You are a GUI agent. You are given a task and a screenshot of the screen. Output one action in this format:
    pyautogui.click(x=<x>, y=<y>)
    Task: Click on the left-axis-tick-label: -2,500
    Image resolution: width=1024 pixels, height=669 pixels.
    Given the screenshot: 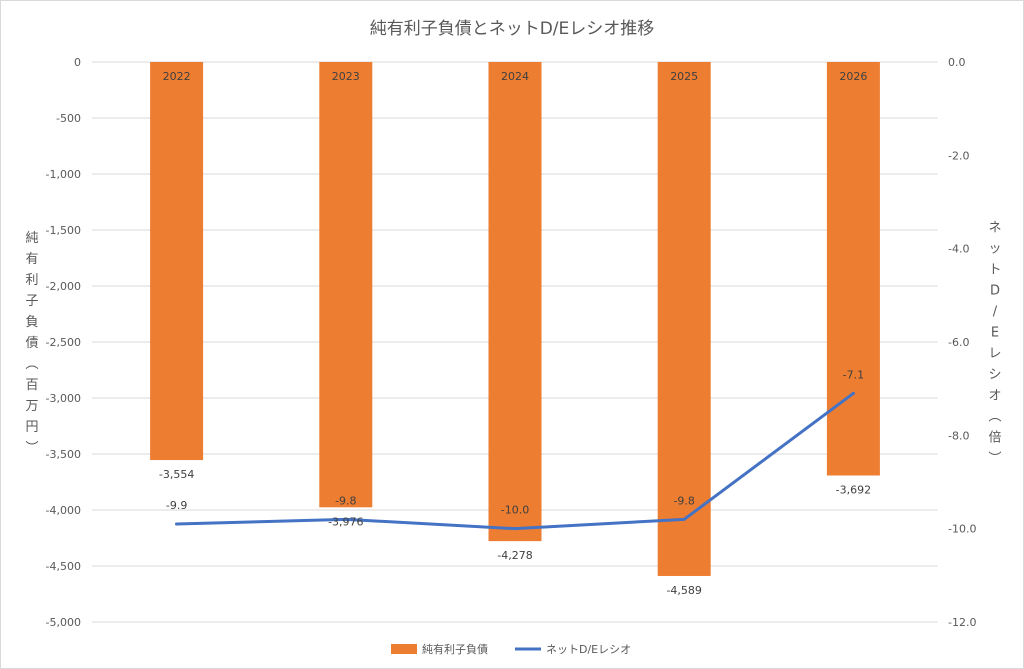 What is the action you would take?
    pyautogui.click(x=63, y=342)
    